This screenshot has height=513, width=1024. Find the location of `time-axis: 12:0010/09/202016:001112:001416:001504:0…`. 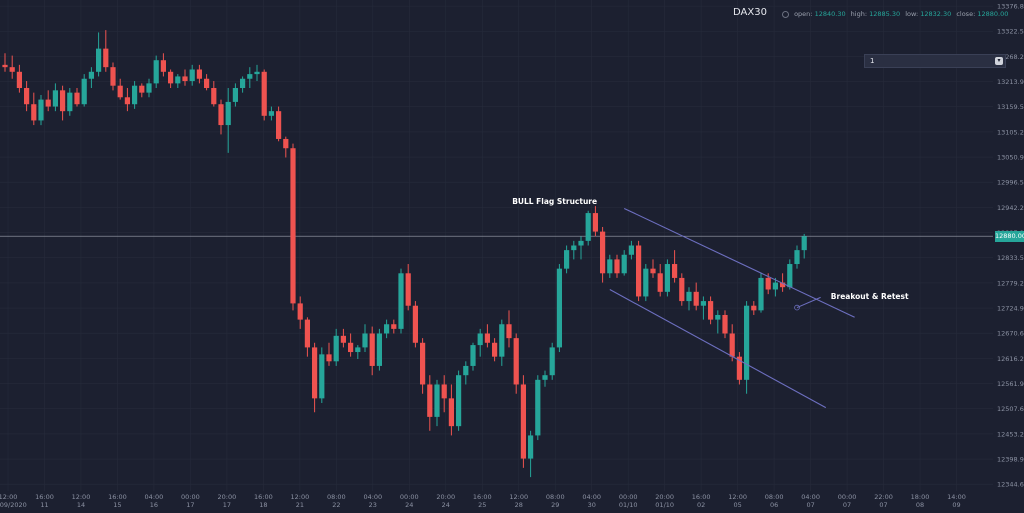

time-axis: 12:0010/09/202016:001112:001416:001504:0… is located at coordinates (512, 502).